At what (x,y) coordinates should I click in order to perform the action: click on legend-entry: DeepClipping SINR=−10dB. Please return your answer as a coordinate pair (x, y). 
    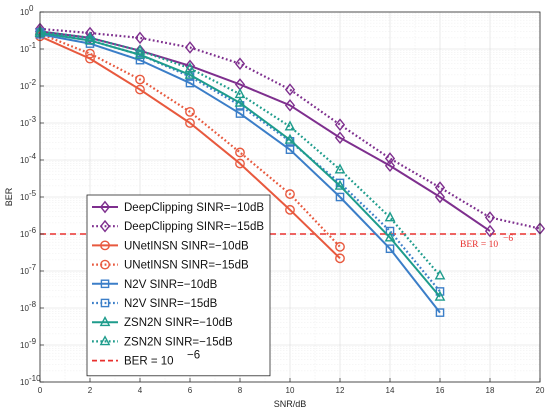
    Looking at the image, I should click on (178, 207).